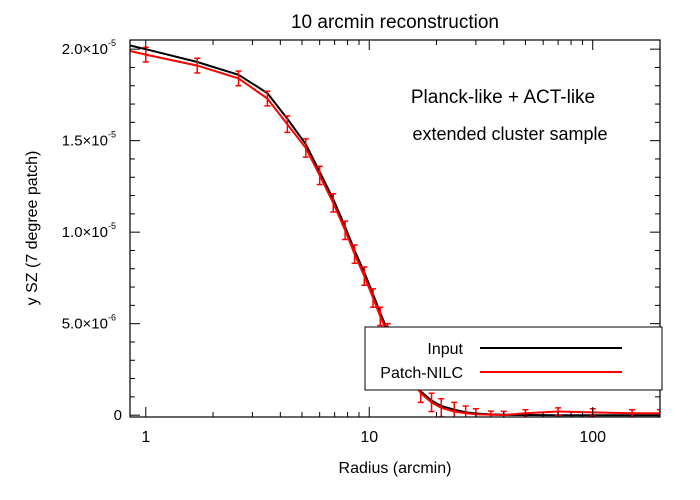 This screenshot has width=700, height=500. I want to click on x-tick-label: 1, so click(145, 437).